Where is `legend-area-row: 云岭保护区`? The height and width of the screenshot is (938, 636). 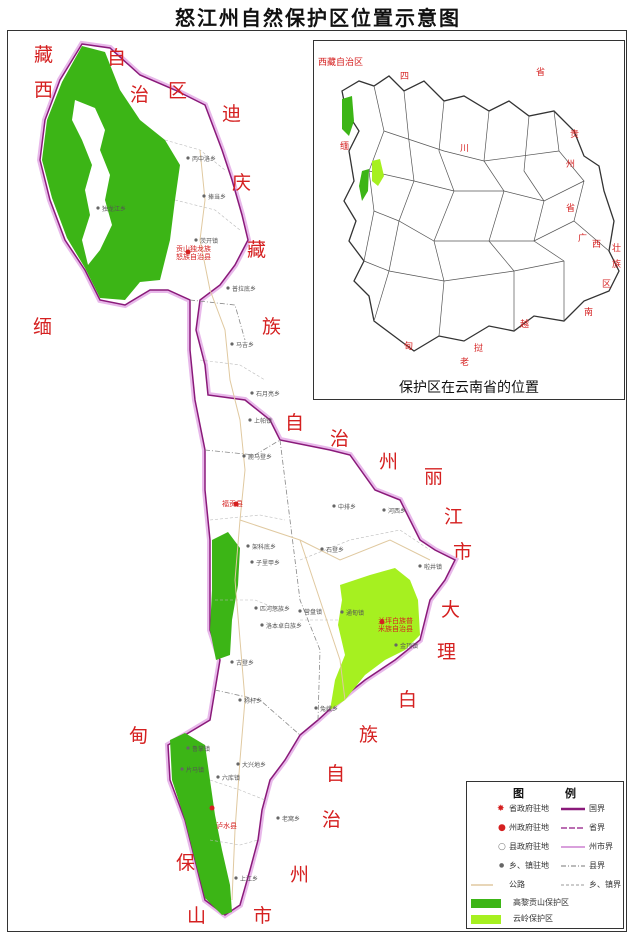 legend-area-row: 云岭保护区 is located at coordinates (545, 919).